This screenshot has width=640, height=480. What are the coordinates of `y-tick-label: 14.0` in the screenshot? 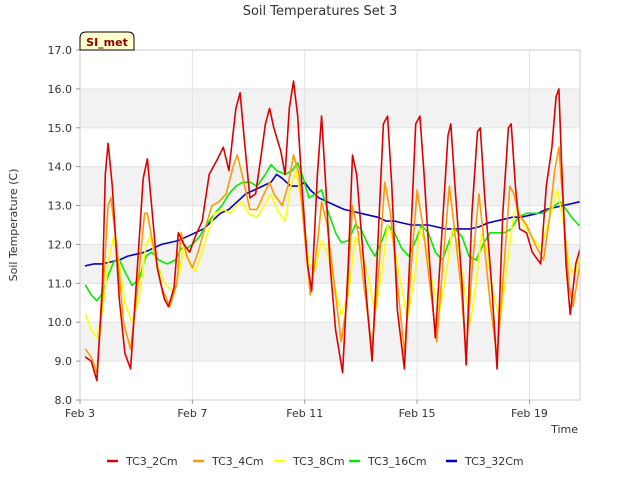 It's located at (60, 167).